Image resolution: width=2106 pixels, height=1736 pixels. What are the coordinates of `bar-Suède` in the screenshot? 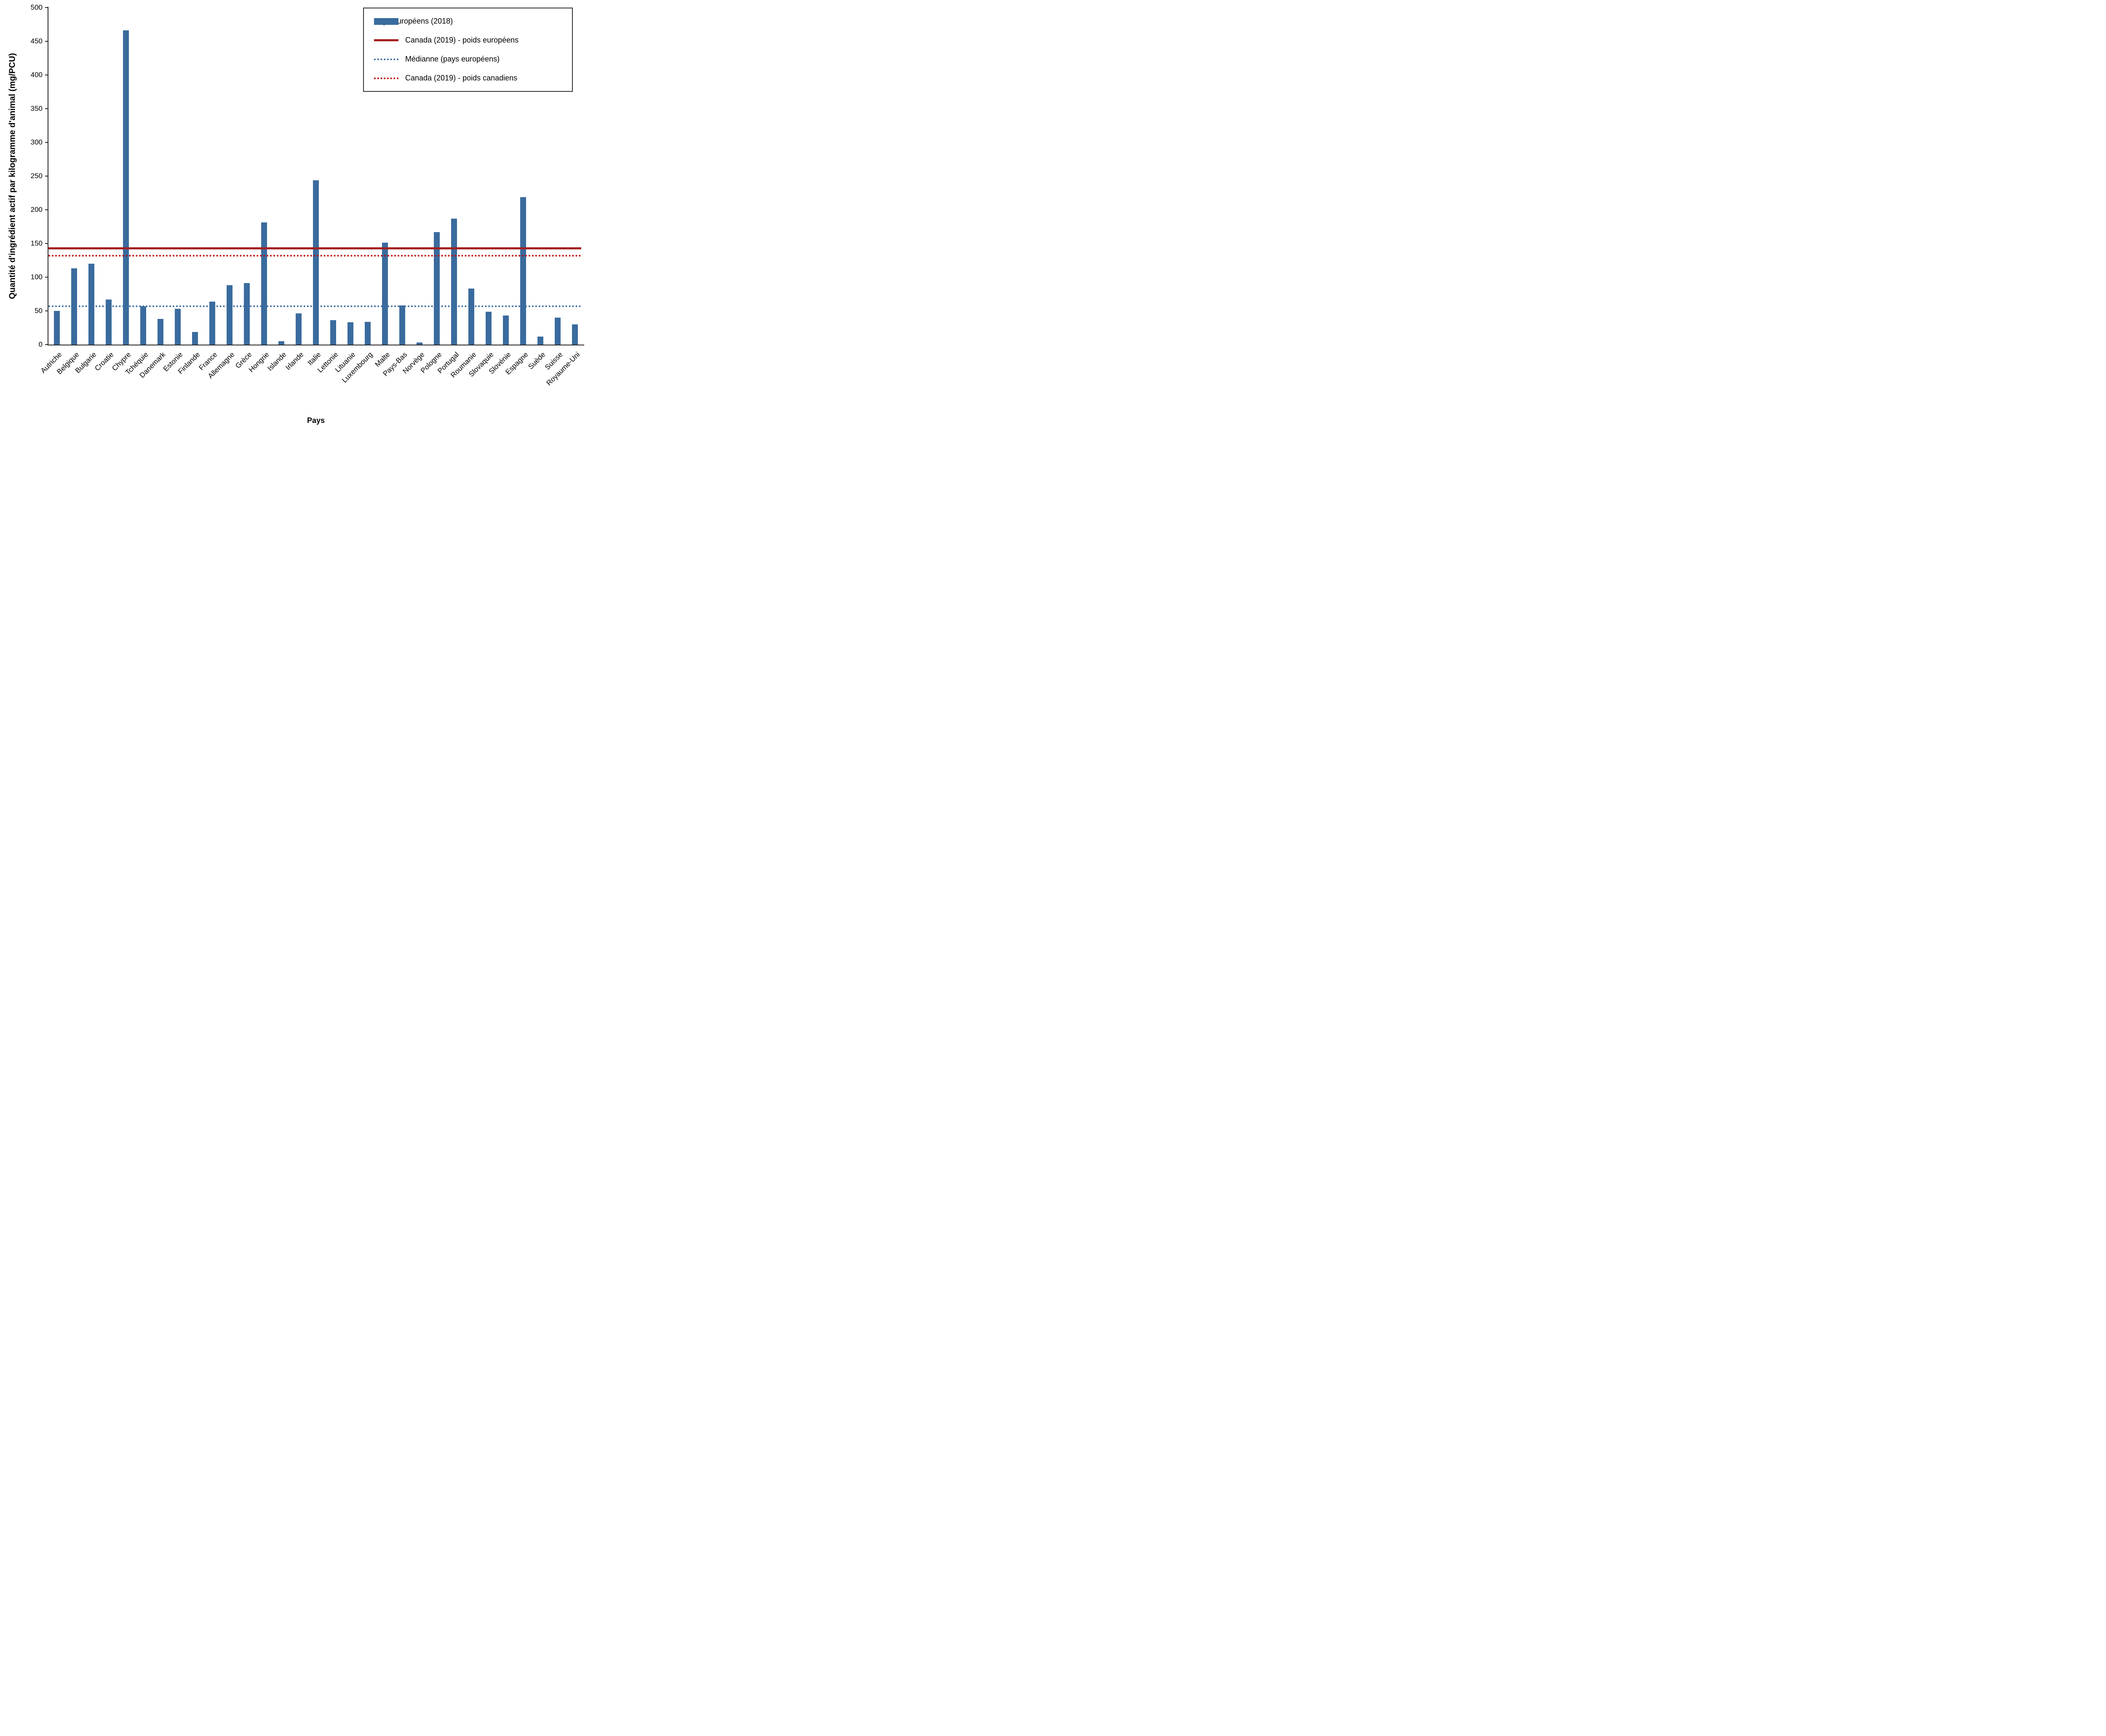 It's located at (540, 340).